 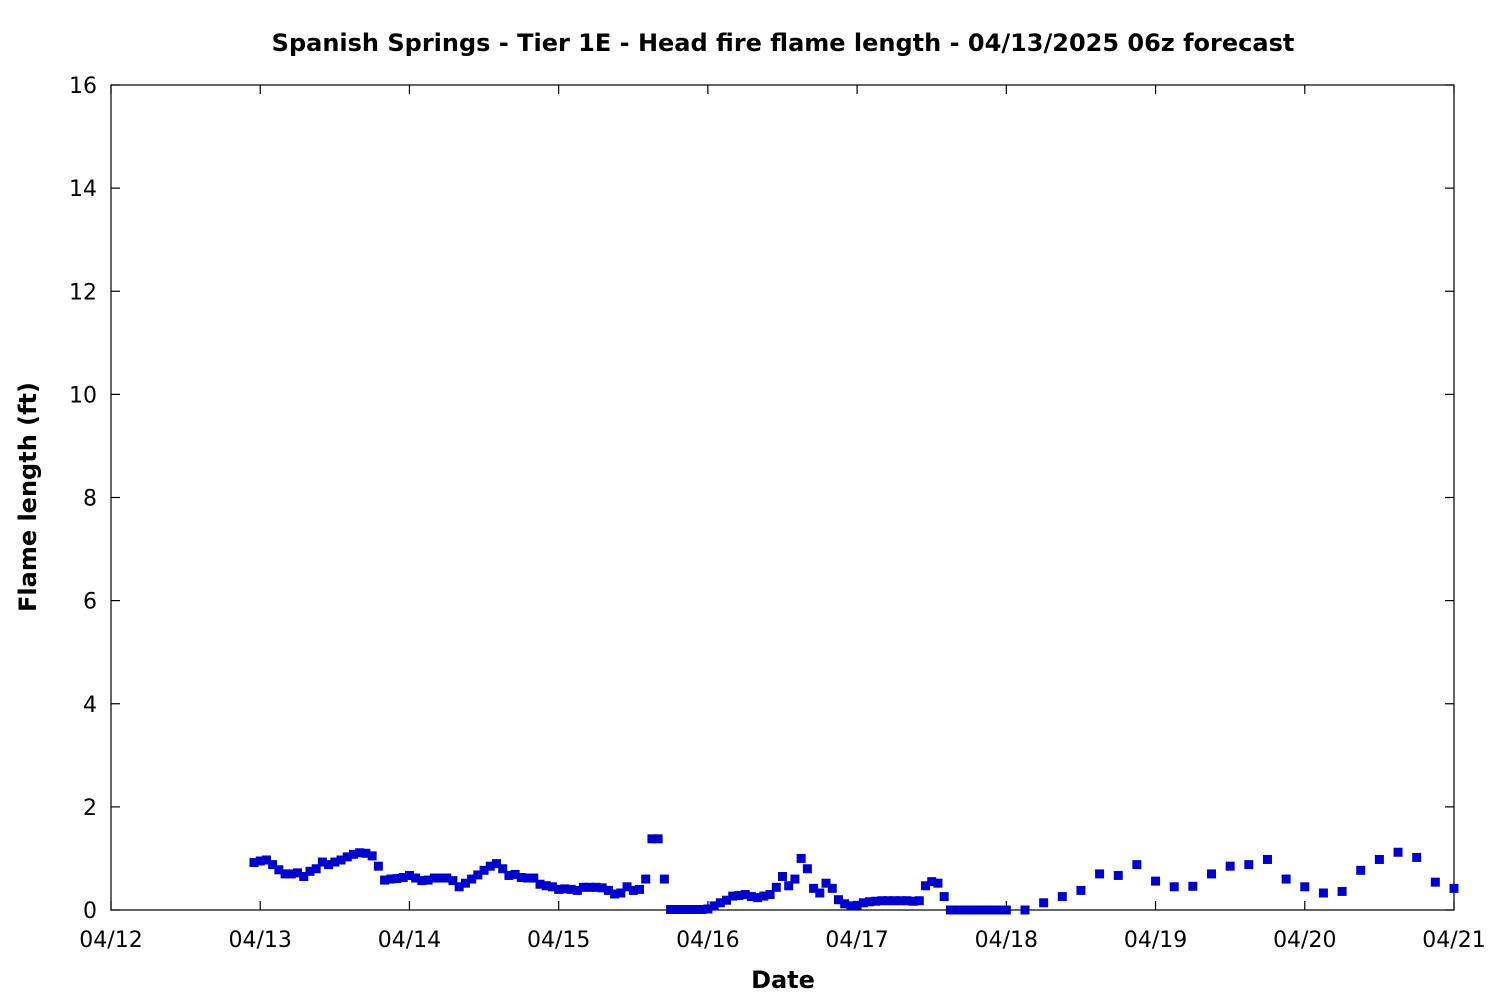 What do you see at coordinates (28, 497) in the screenshot?
I see `y-axis-label: Flame length (ft)` at bounding box center [28, 497].